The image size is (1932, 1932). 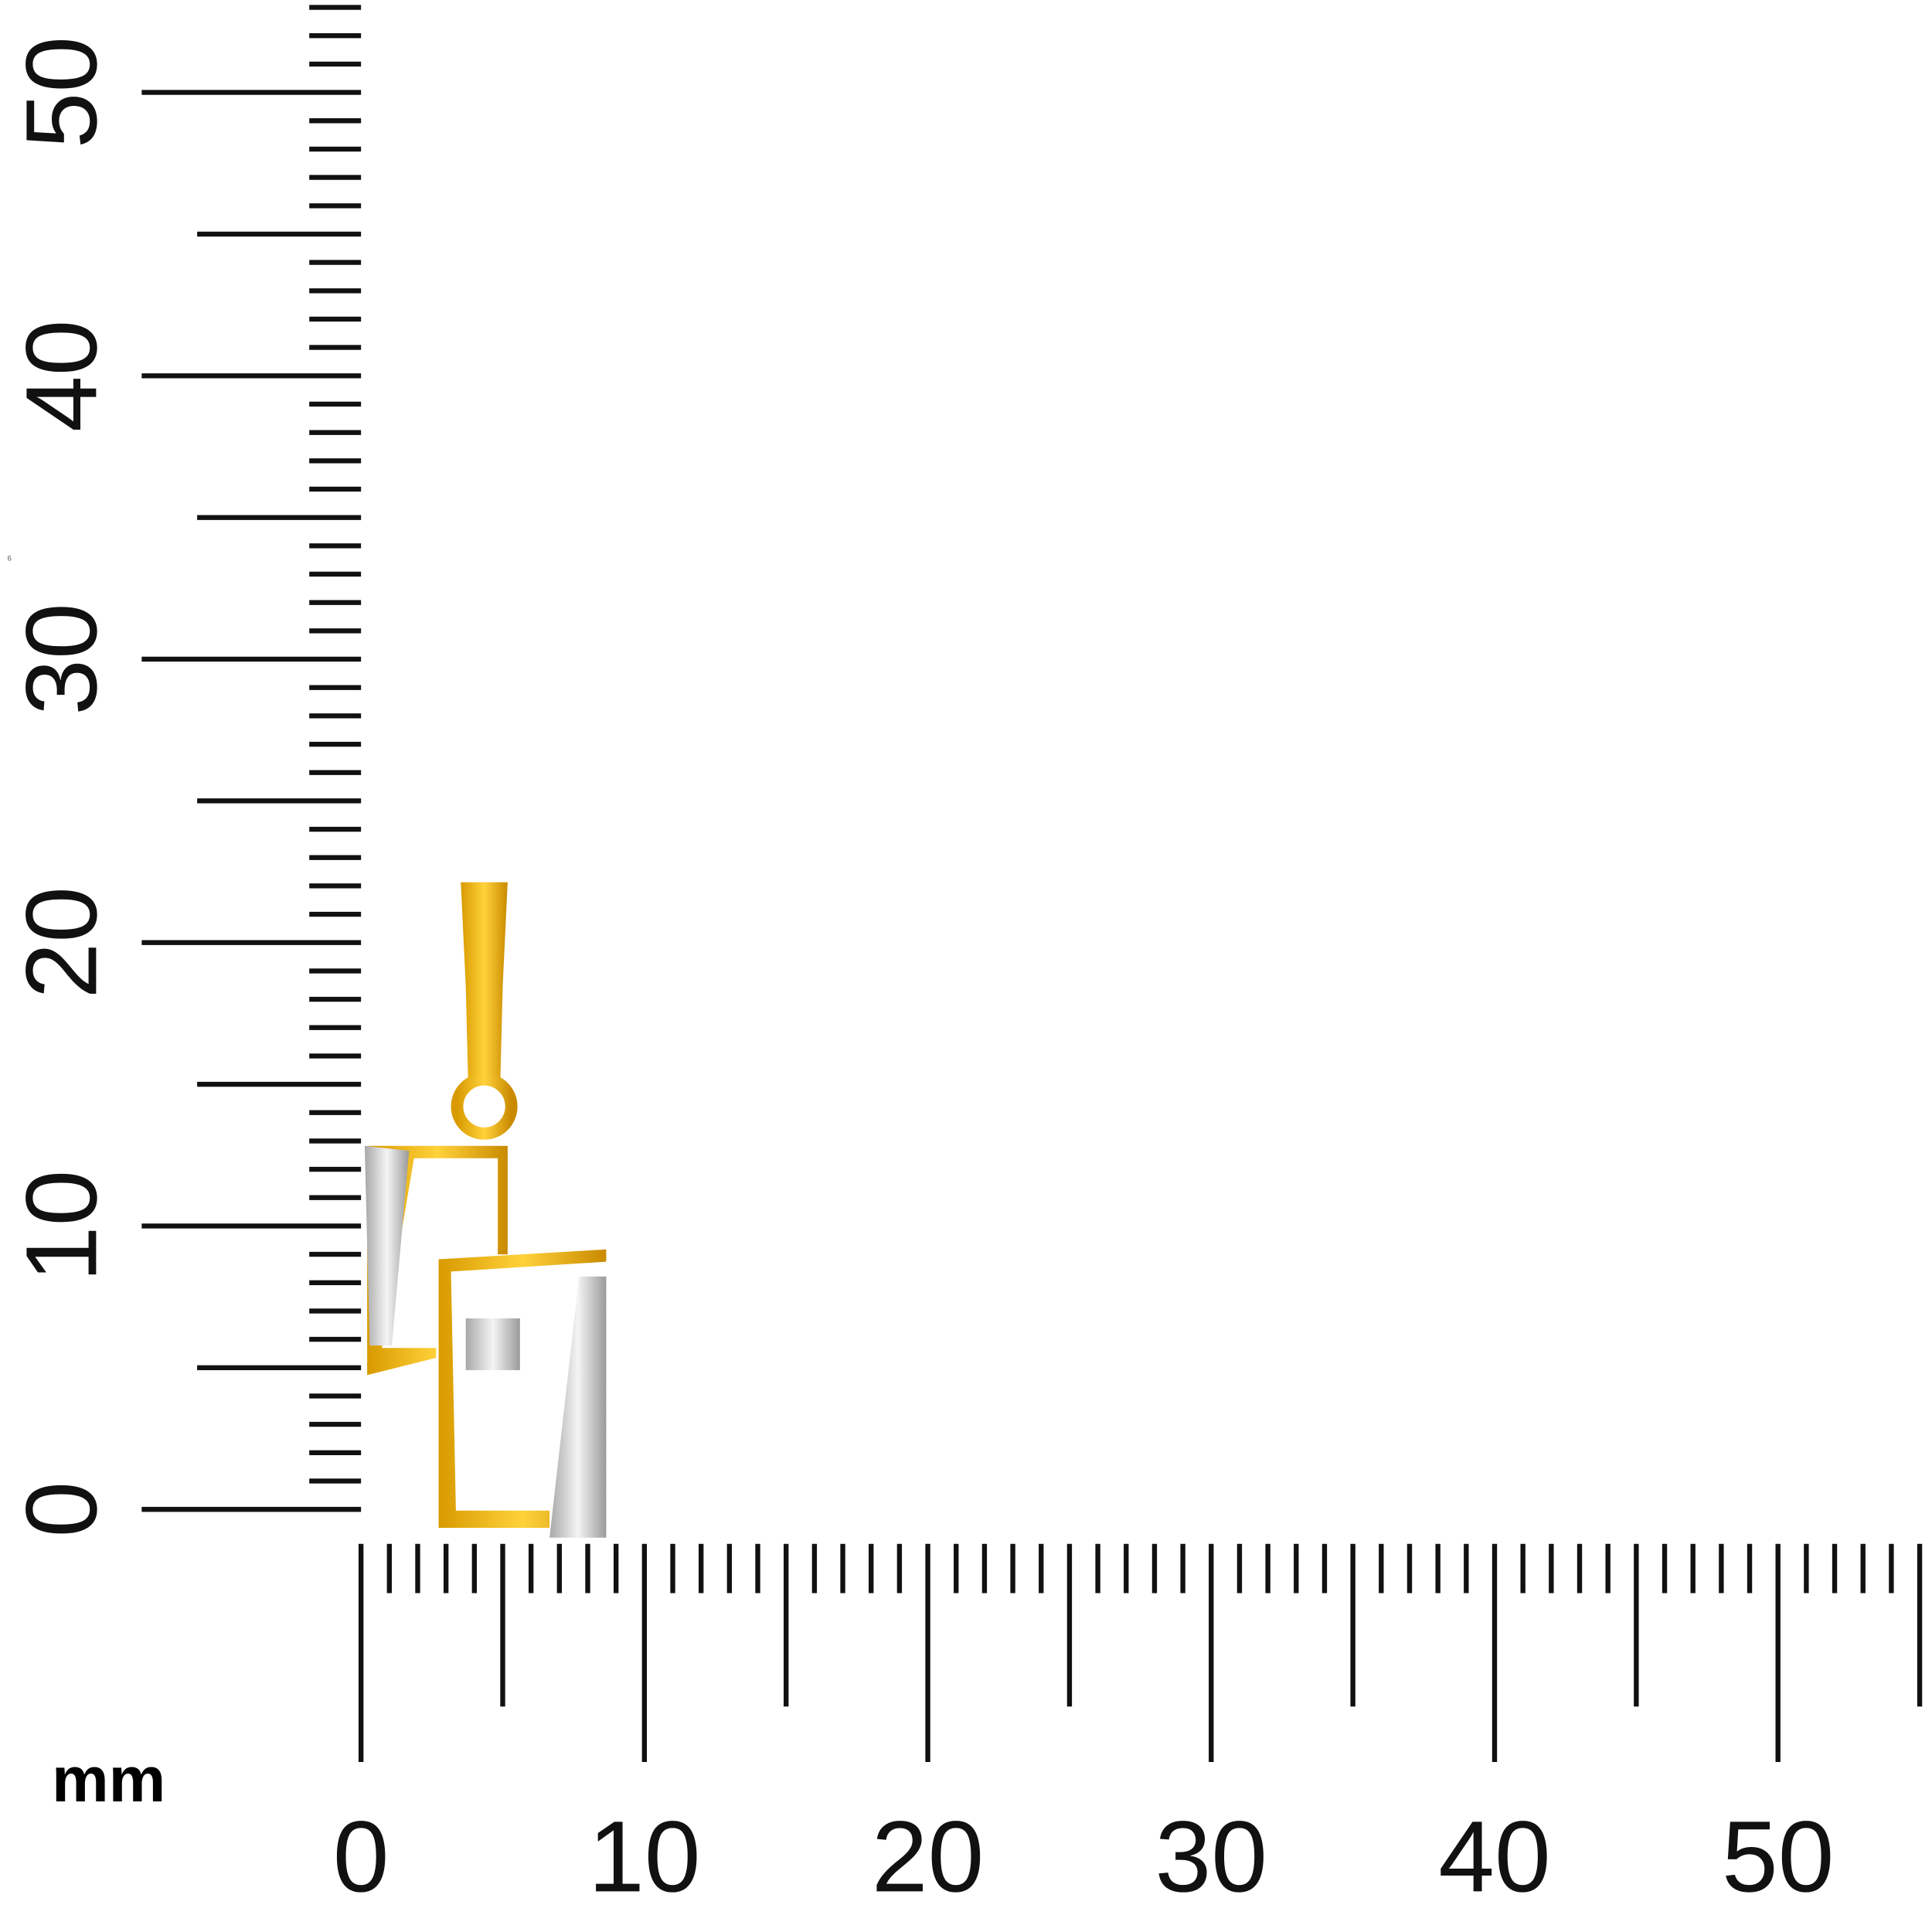 What do you see at coordinates (1494, 1856) in the screenshot?
I see `x-ruler-label: 40` at bounding box center [1494, 1856].